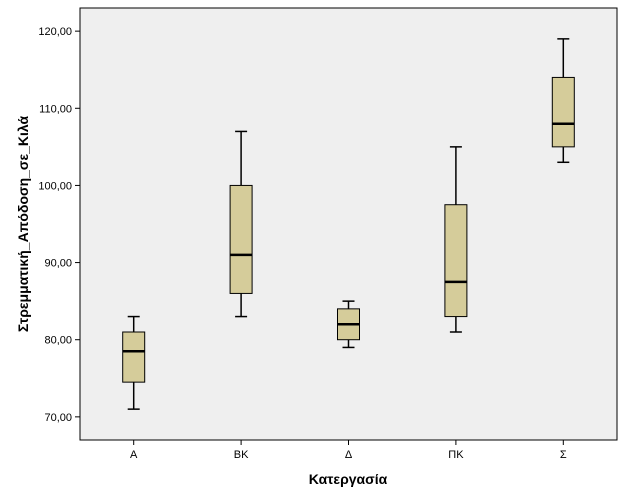 The width and height of the screenshot is (626, 501). What do you see at coordinates (58, 264) in the screenshot?
I see `y-tick-label: 90,00` at bounding box center [58, 264].